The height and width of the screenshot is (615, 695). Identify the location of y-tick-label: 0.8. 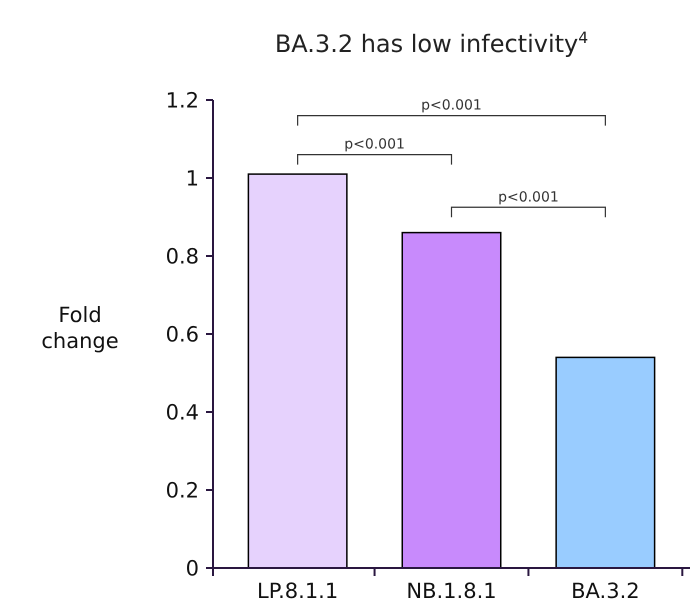
(182, 256).